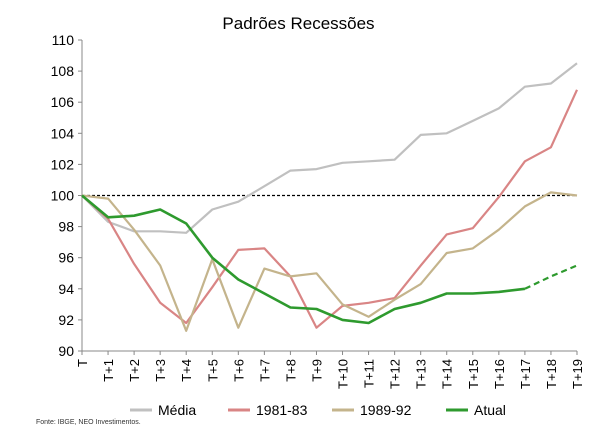 The height and width of the screenshot is (432, 597). Describe the element at coordinates (63, 133) in the screenshot. I see `y-tick-label: 104` at that location.